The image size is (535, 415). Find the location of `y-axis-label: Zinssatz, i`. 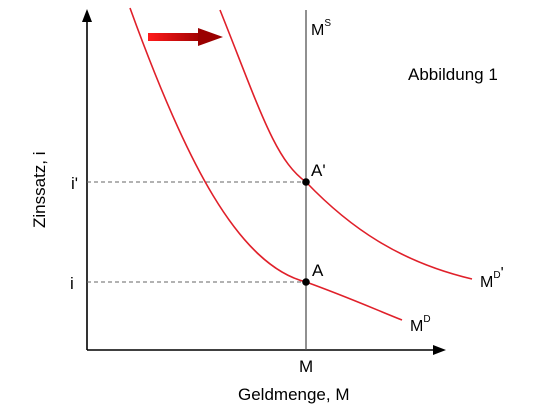

y-axis-label: Zinssatz, i is located at coordinates (39, 189).